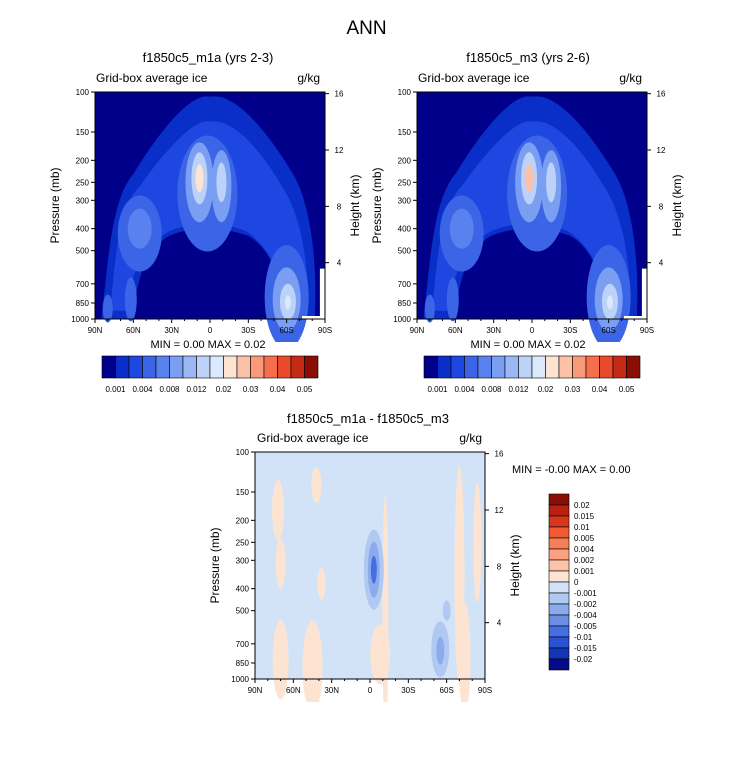 Image resolution: width=733 pixels, height=774 pixels. I want to click on y-tick-label: 400, so click(83, 229).